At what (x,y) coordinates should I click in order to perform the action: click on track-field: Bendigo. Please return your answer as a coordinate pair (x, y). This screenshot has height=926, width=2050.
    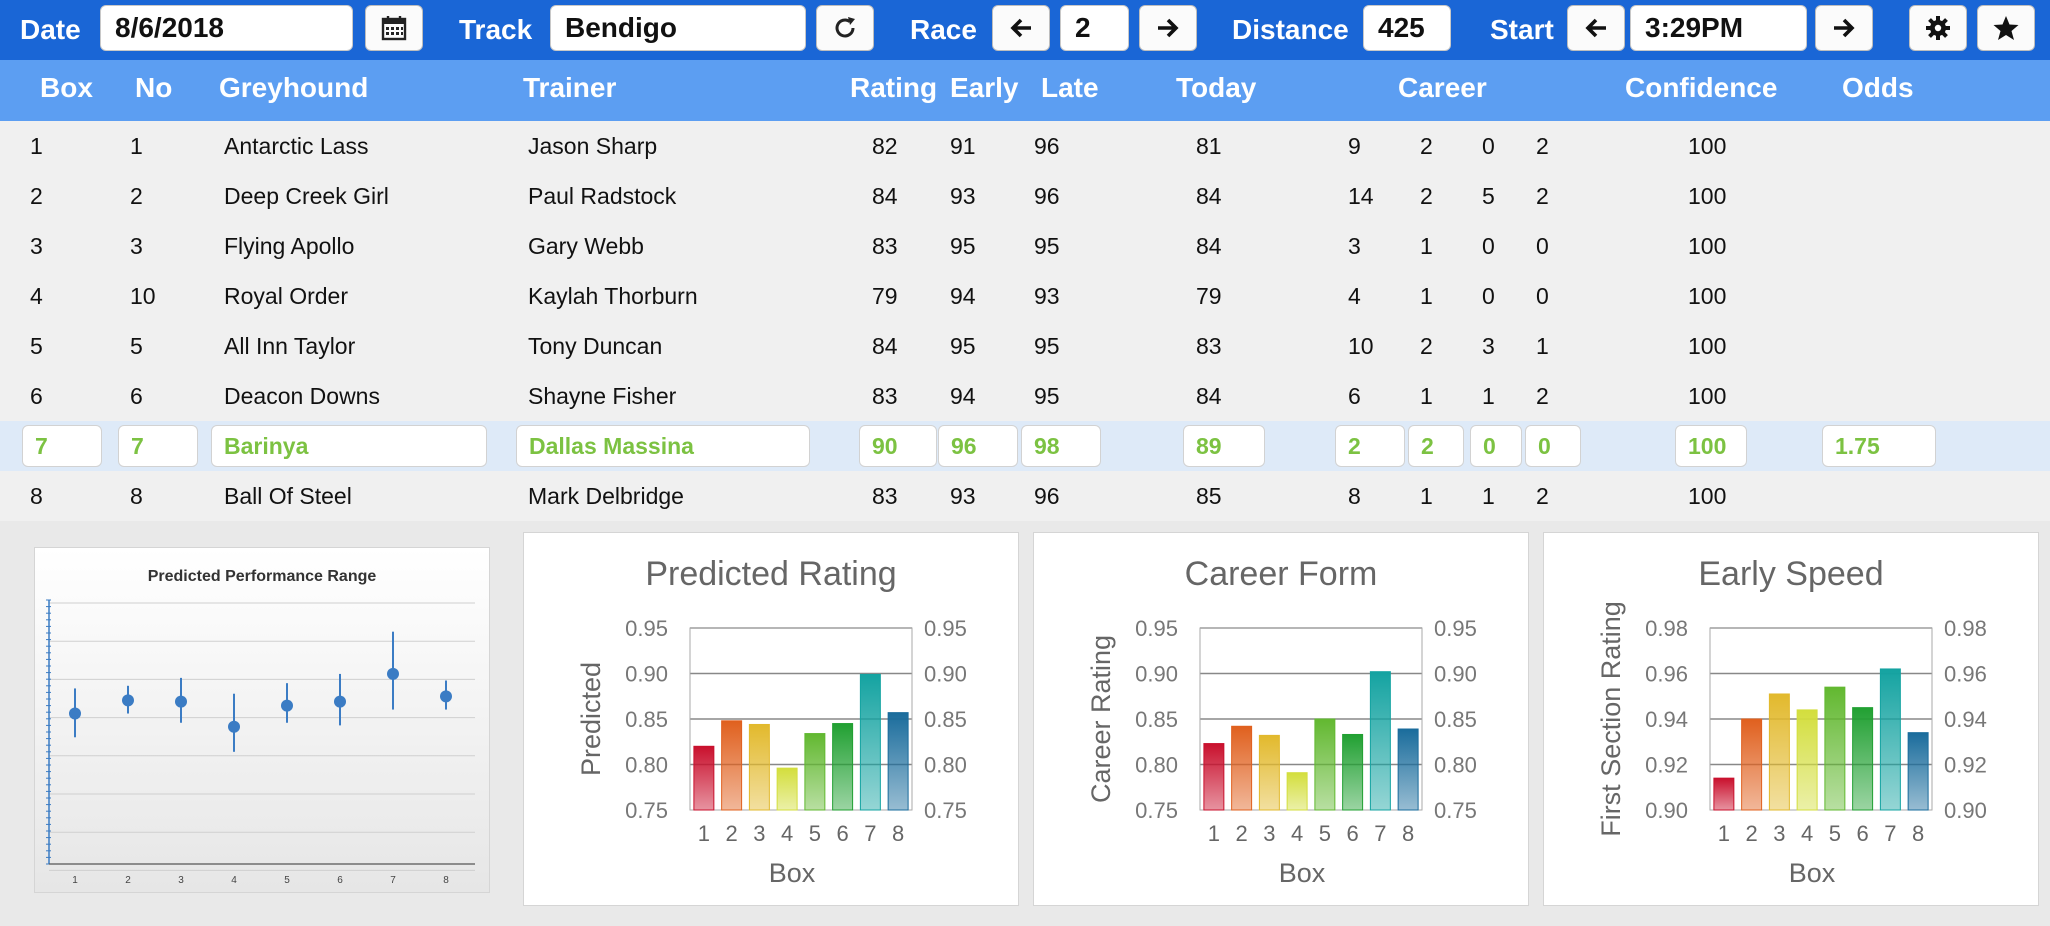
    Looking at the image, I should click on (678, 28).